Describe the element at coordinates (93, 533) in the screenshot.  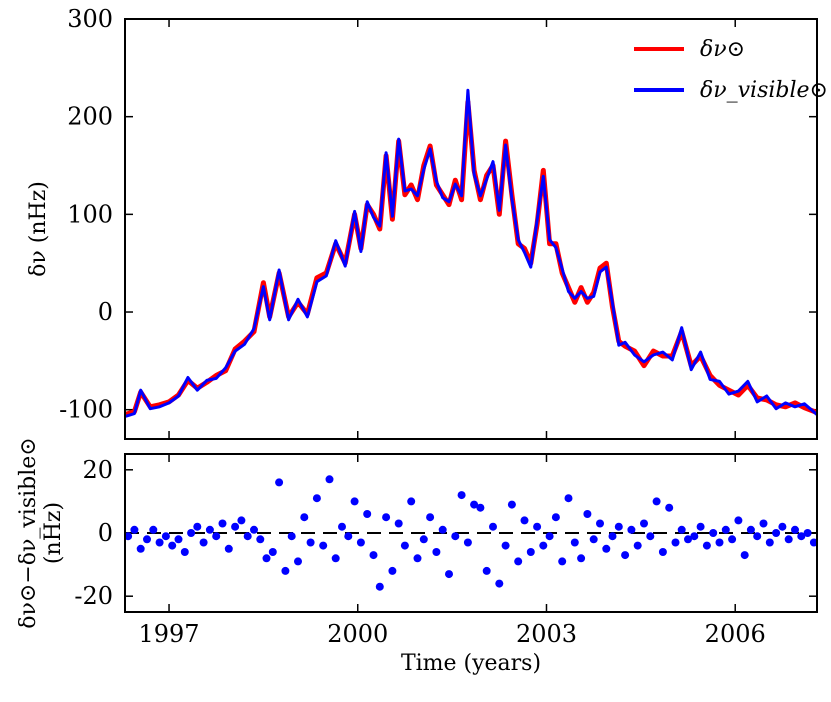
I see `bottom-y-tick-labels: 20 0 -20` at that location.